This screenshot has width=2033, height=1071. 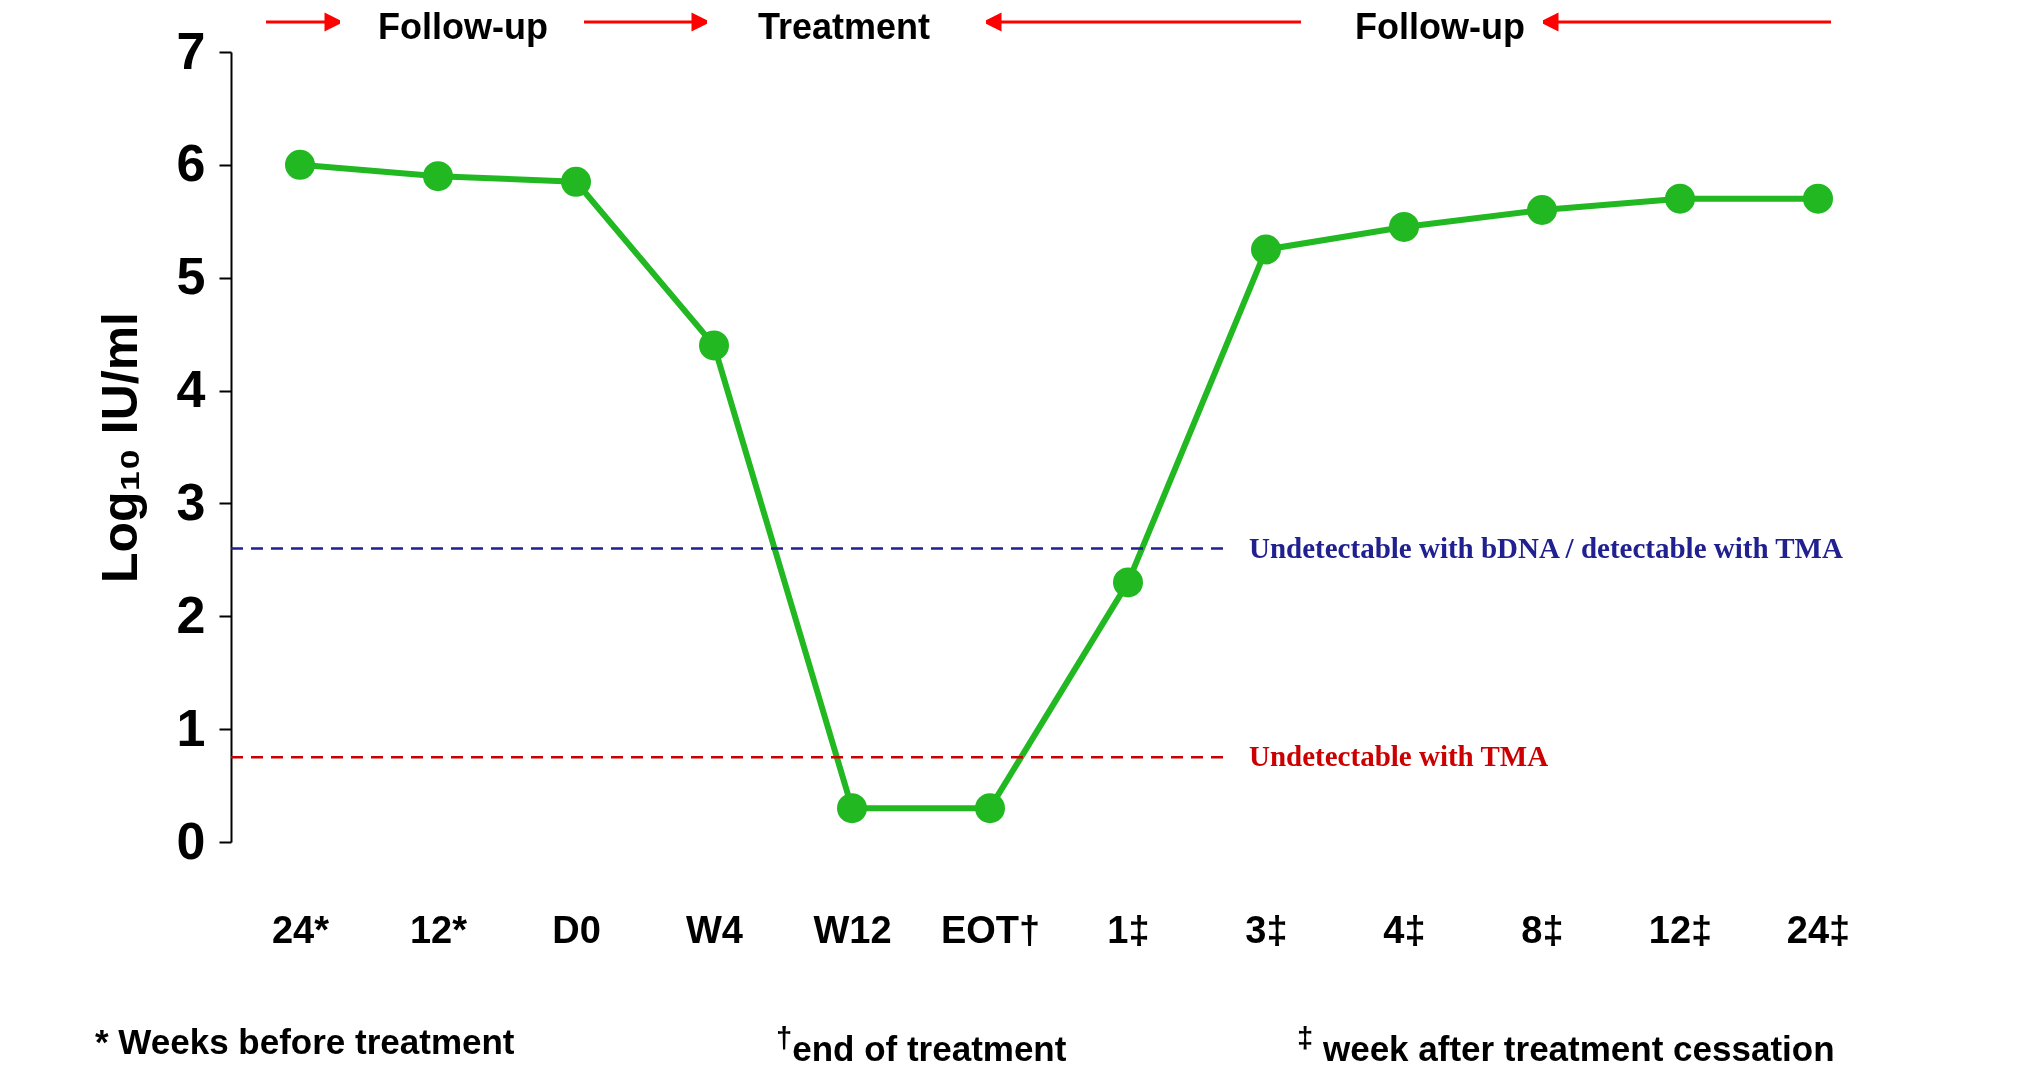 What do you see at coordinates (576, 929) in the screenshot?
I see `x-tick-label: D0` at bounding box center [576, 929].